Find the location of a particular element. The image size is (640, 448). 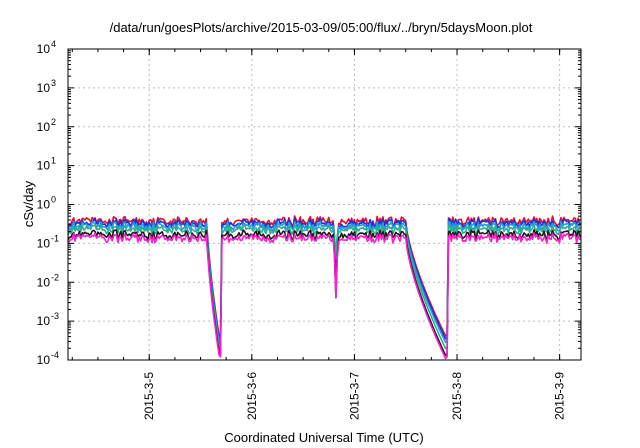

x-tick-label: 2015-3-7 is located at coordinates (354, 396).